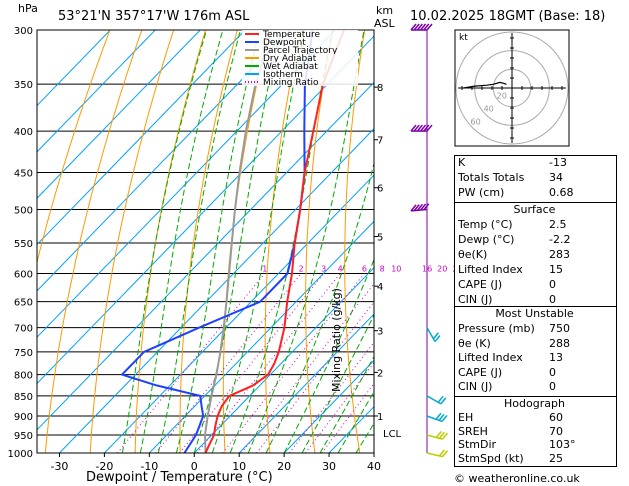  I want to click on km-label: km, so click(385, 10).